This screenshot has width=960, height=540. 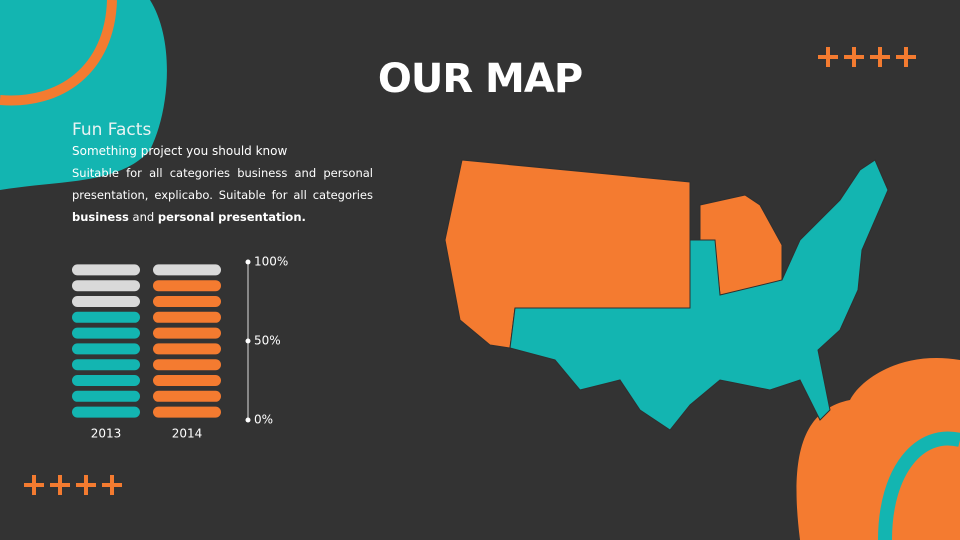 What do you see at coordinates (143, 217) in the screenshot?
I see `text: and` at bounding box center [143, 217].